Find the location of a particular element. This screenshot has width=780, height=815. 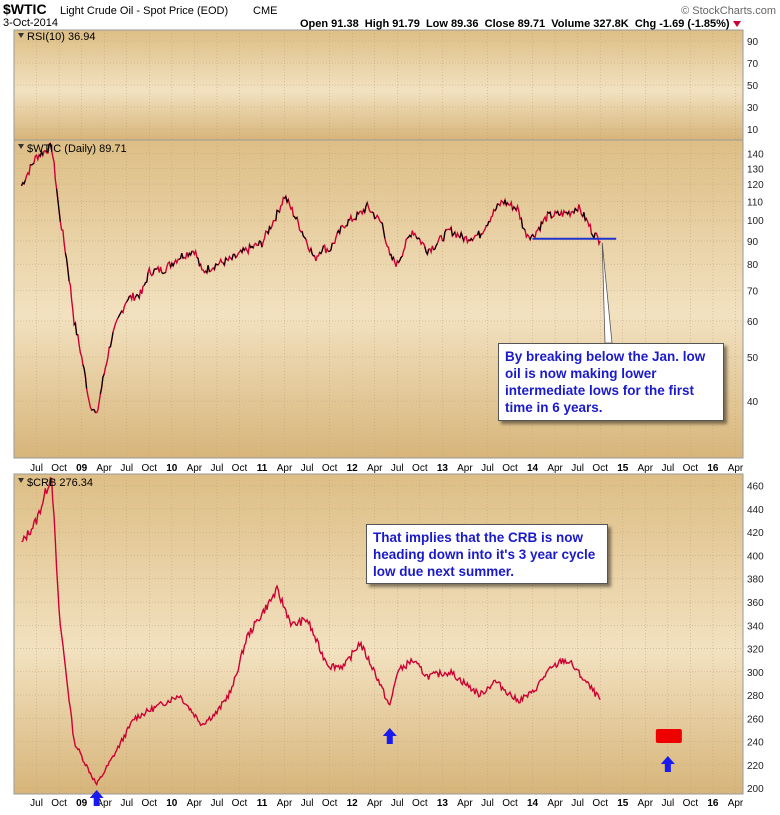

crb-y-tick-label: 400 is located at coordinates (755, 556).